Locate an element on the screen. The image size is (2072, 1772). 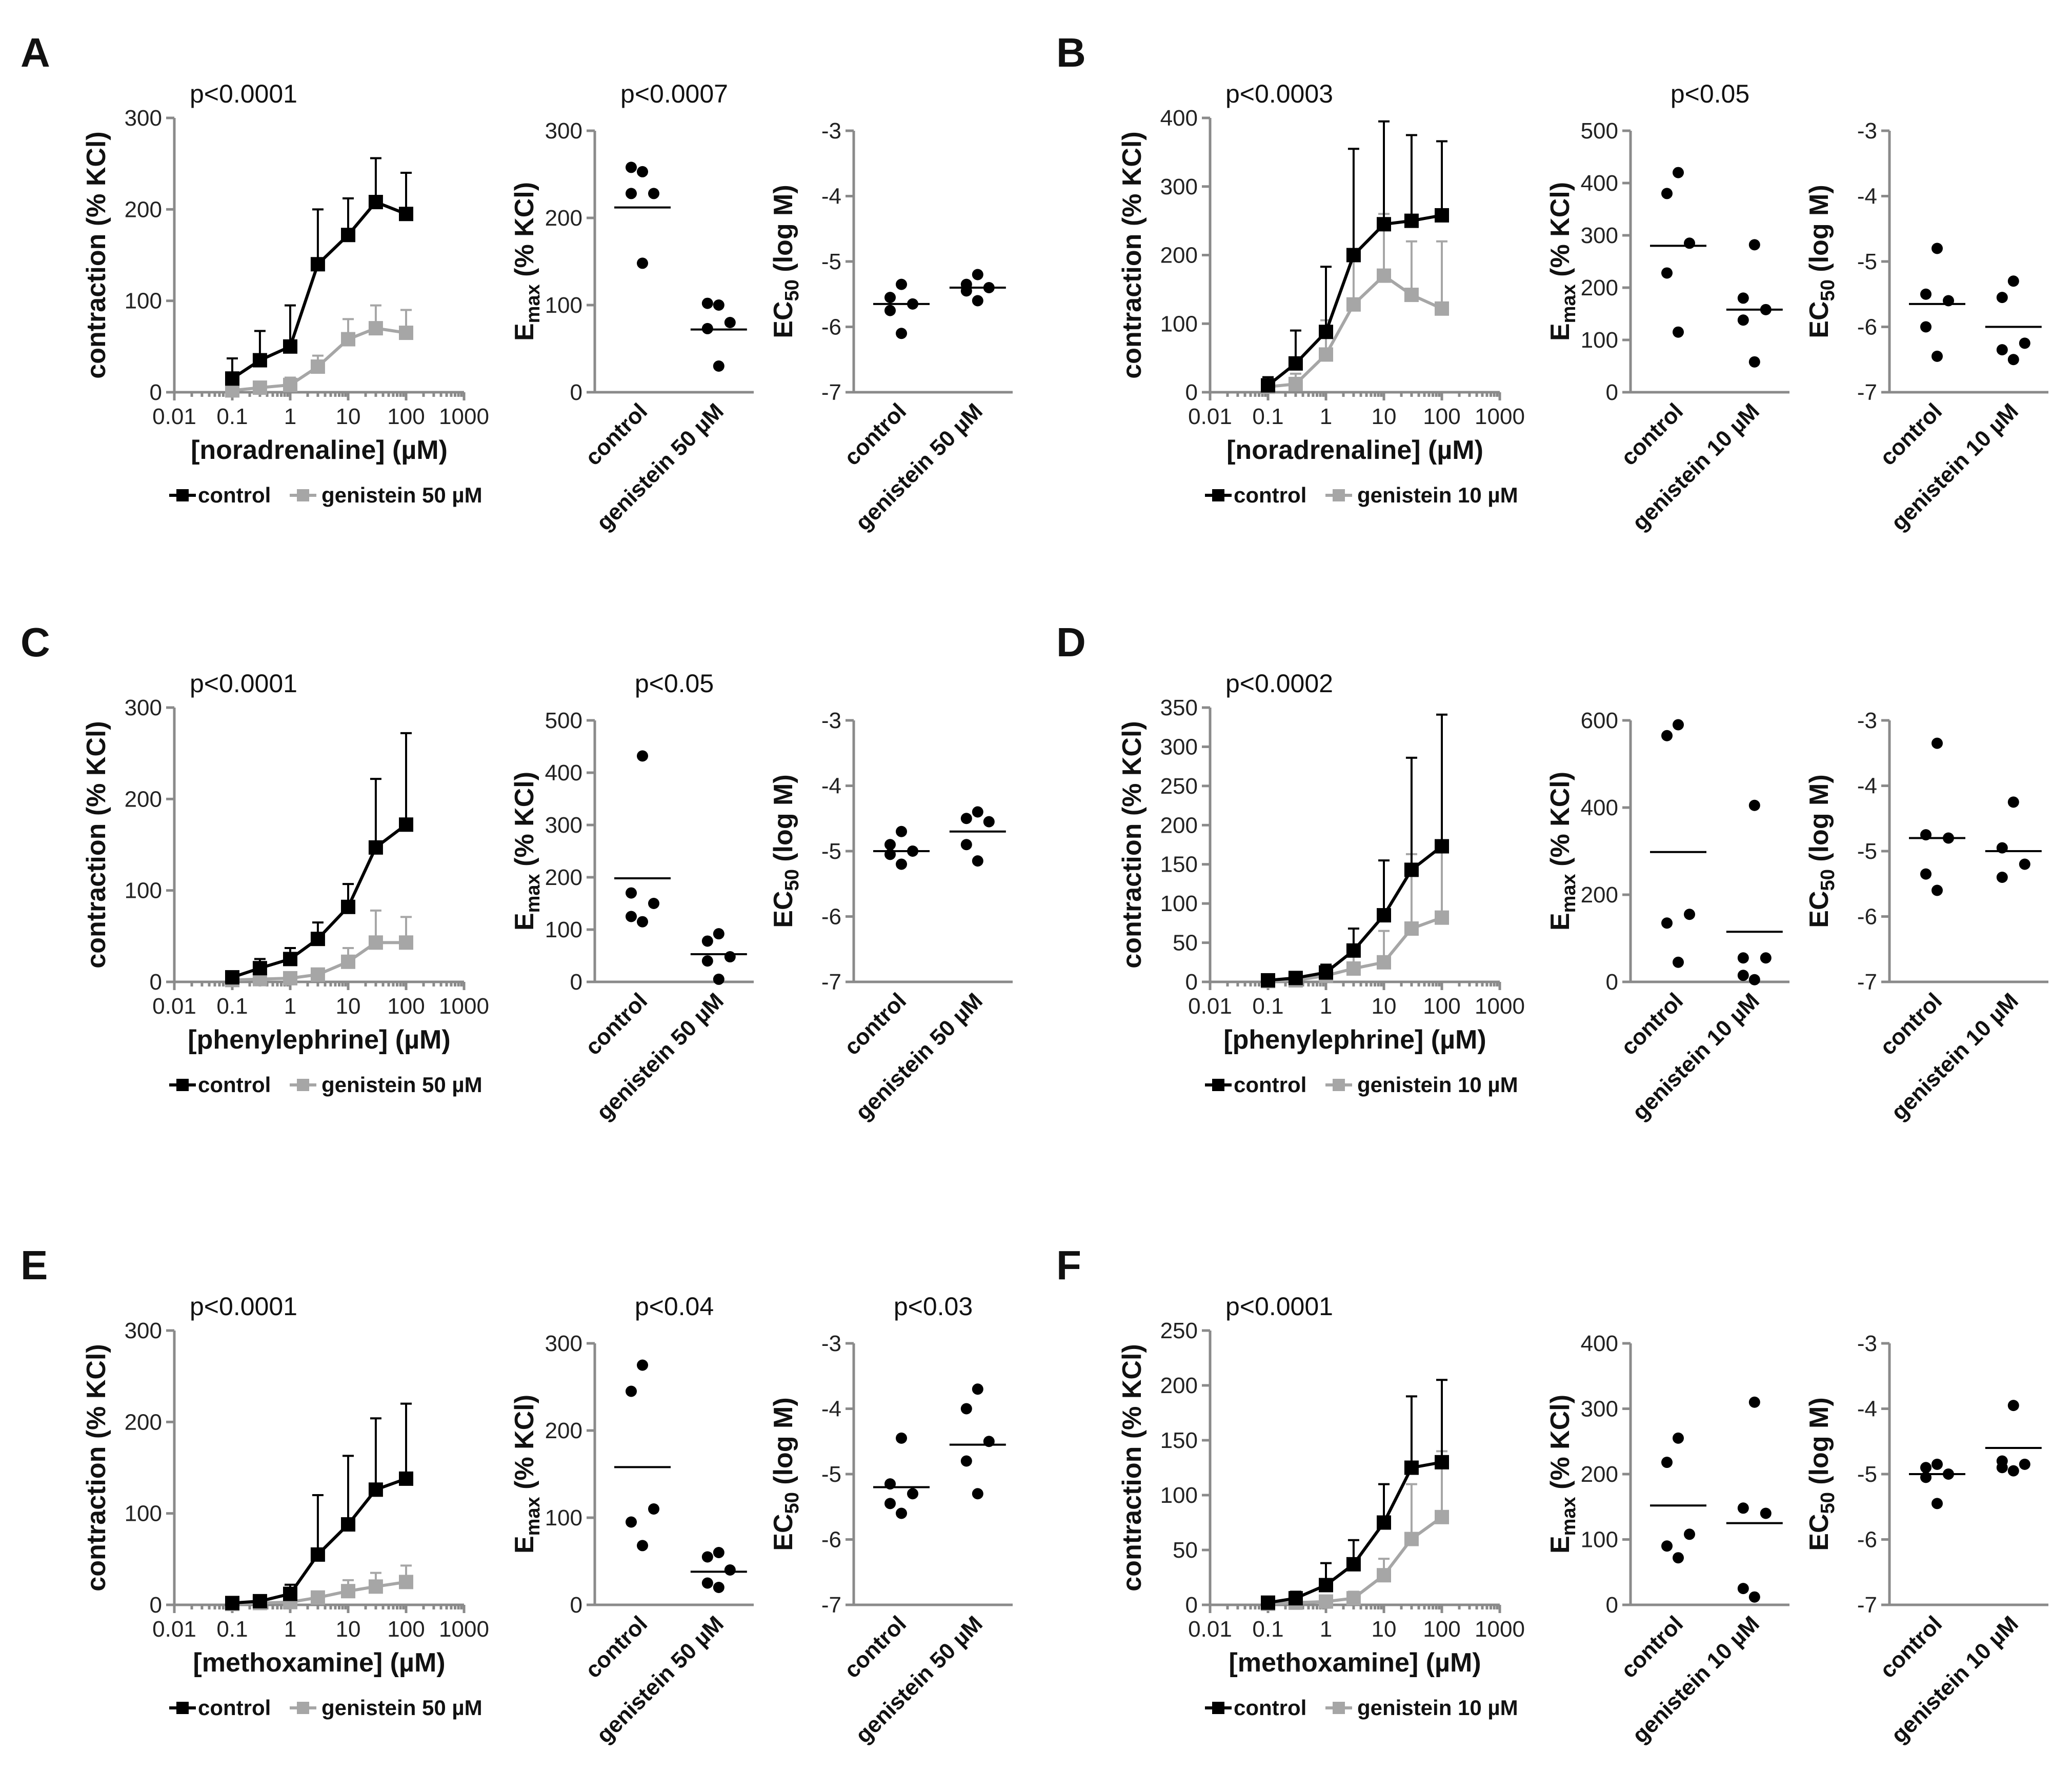
control-series is located at coordinates (1355, 256).